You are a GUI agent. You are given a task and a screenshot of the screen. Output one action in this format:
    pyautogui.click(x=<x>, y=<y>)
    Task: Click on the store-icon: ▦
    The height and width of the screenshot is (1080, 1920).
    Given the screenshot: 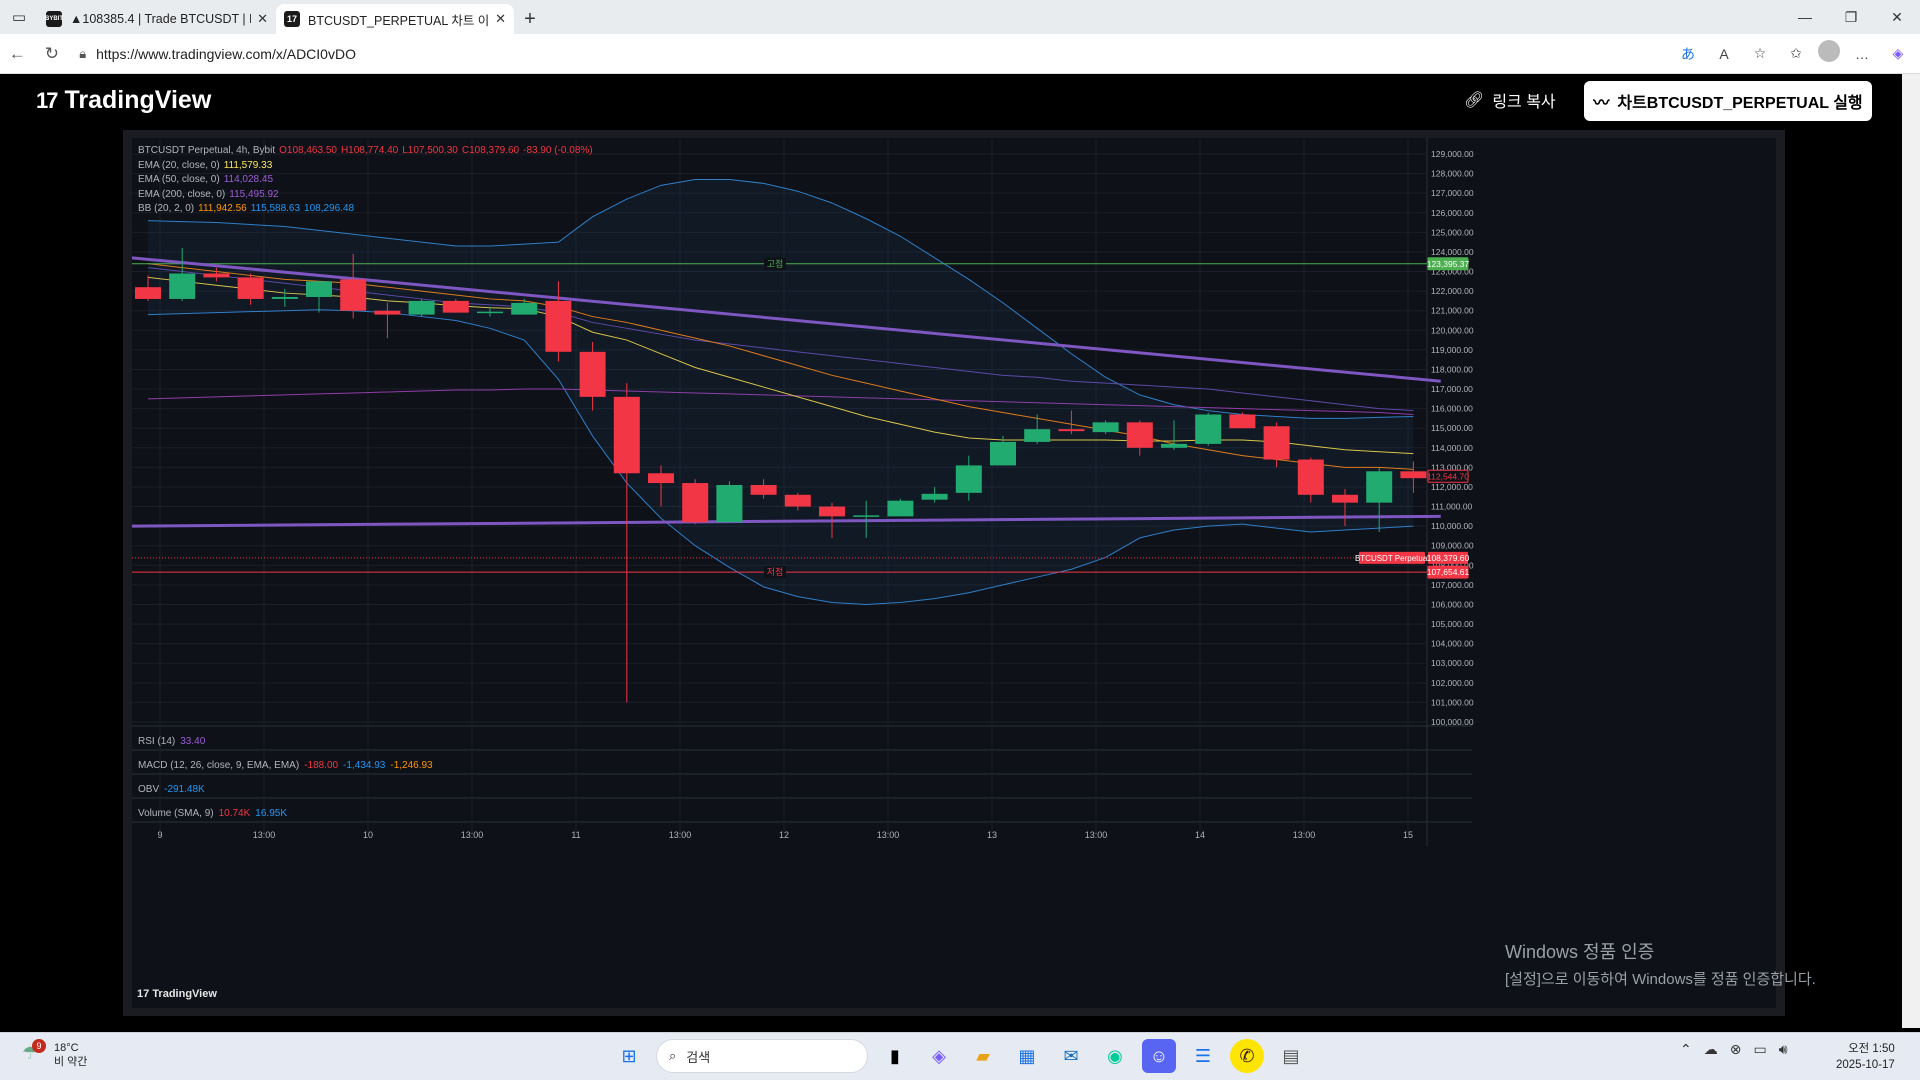 What is the action you would take?
    pyautogui.click(x=1027, y=1055)
    